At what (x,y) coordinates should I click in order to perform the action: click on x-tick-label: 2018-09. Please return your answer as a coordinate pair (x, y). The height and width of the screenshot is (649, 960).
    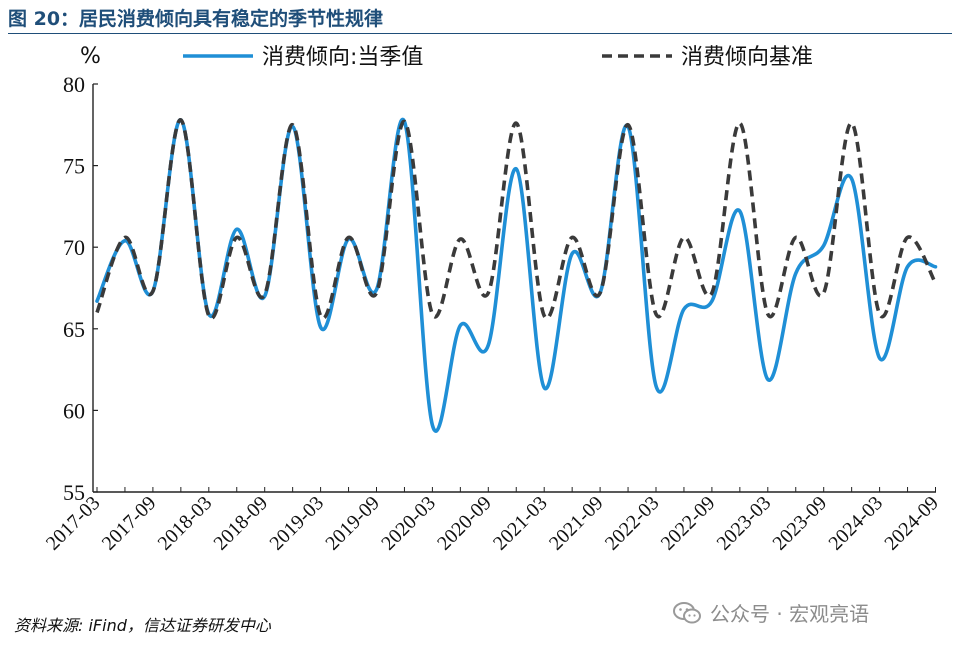
    Looking at the image, I should click on (241, 523).